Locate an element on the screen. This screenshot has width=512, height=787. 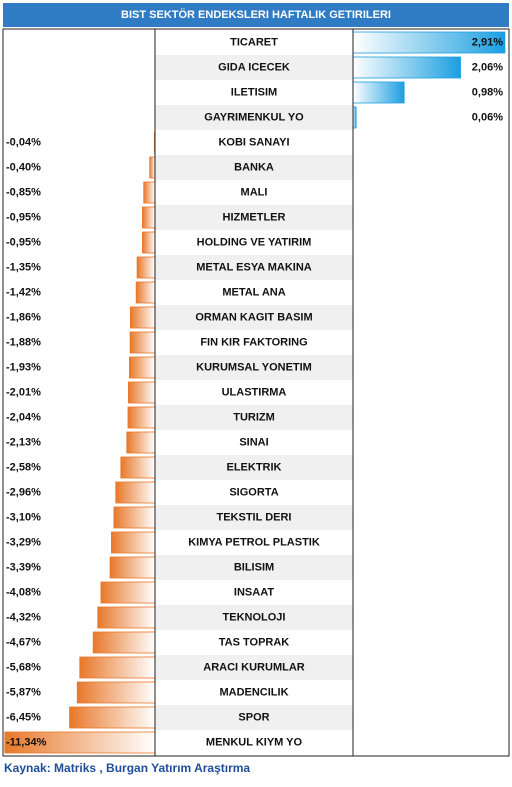
value-label: -1,93% is located at coordinates (23, 367).